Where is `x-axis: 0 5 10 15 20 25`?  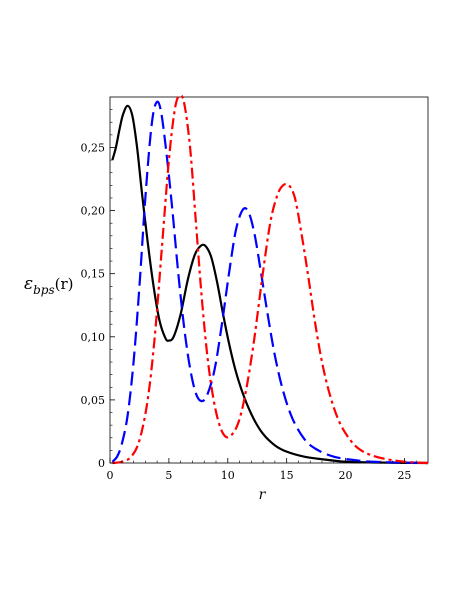 x-axis: 0 5 10 15 20 25 is located at coordinates (262, 470).